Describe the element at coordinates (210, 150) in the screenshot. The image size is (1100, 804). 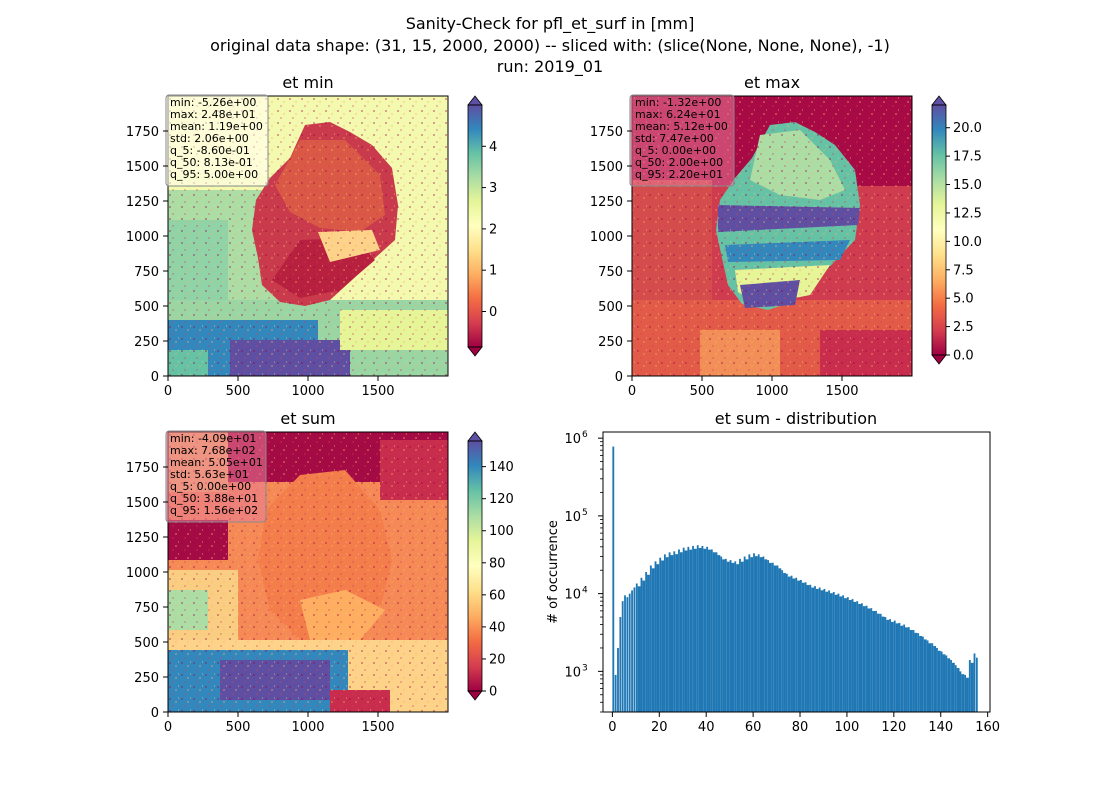
I see `stat-q5: q_5: -8.60e-01` at that location.